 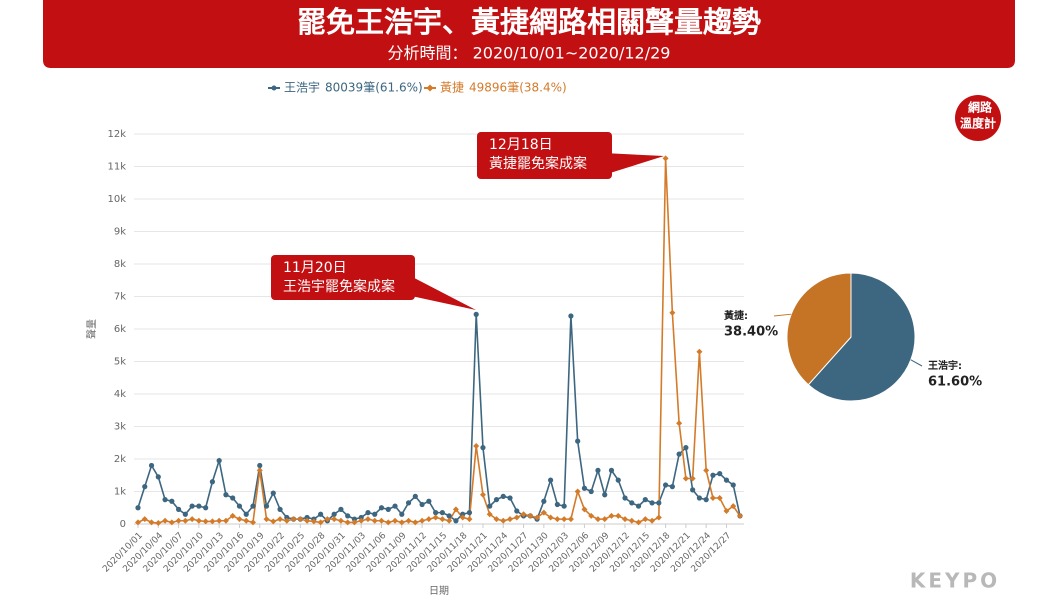 What do you see at coordinates (120, 427) in the screenshot?
I see `y-tick-label: 3k` at bounding box center [120, 427].